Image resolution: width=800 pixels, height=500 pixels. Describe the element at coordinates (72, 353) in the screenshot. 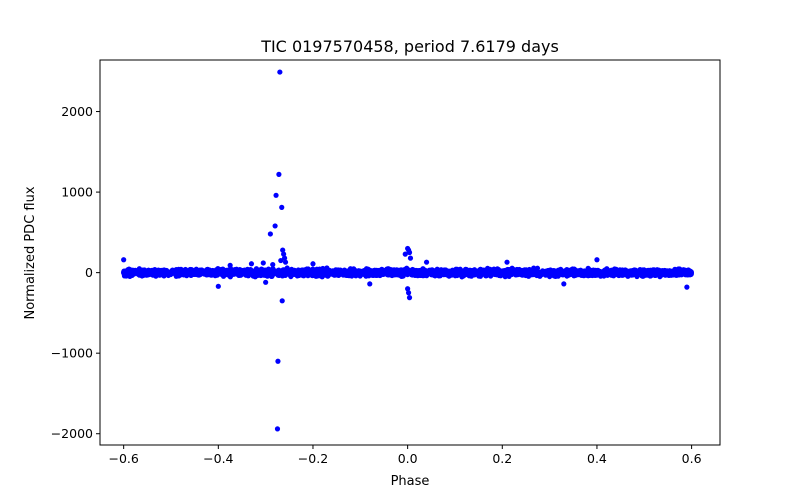

I see `y-tick-label: −1000` at that location.